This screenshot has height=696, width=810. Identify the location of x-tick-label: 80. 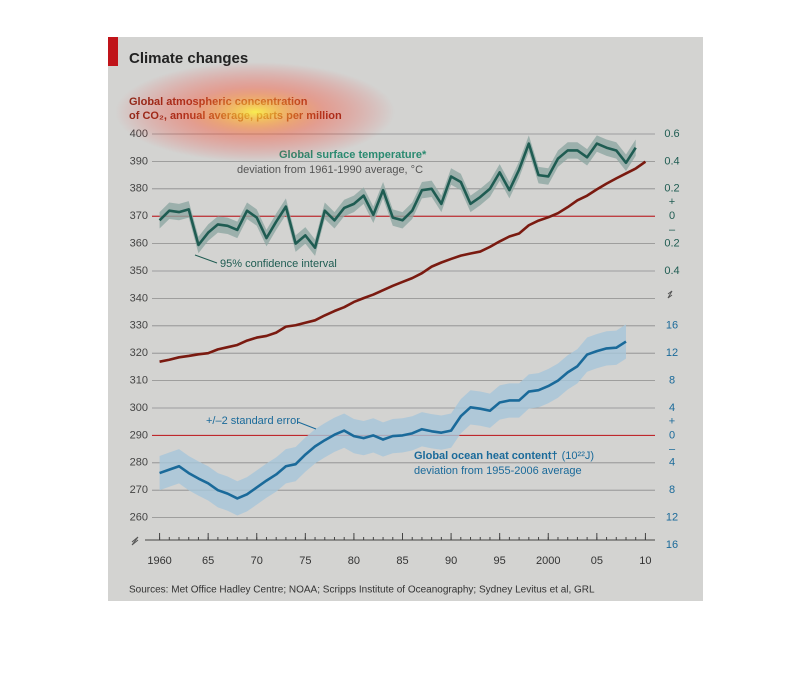
(354, 561).